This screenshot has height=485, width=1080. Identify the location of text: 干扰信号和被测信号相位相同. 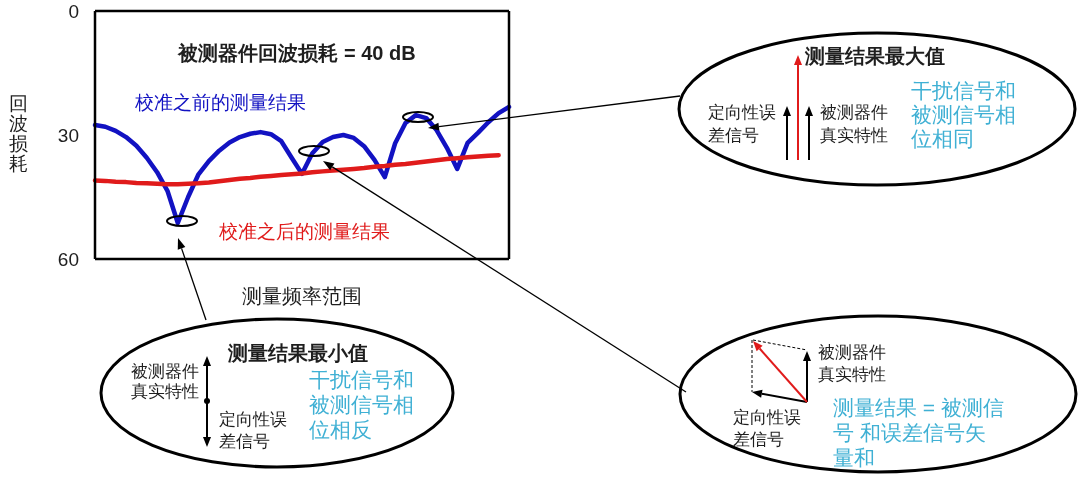
(964, 115).